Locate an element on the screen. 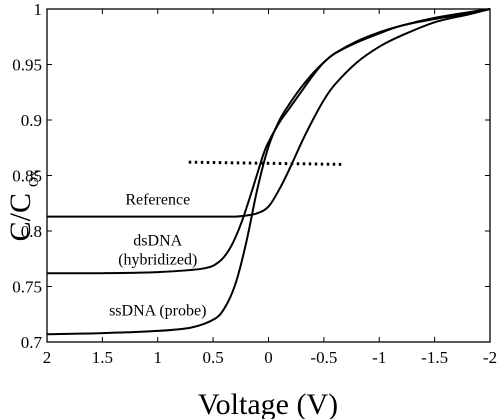 Image resolution: width=500 pixels, height=419 pixels. x-tick-label: 0.5 is located at coordinates (213, 357).